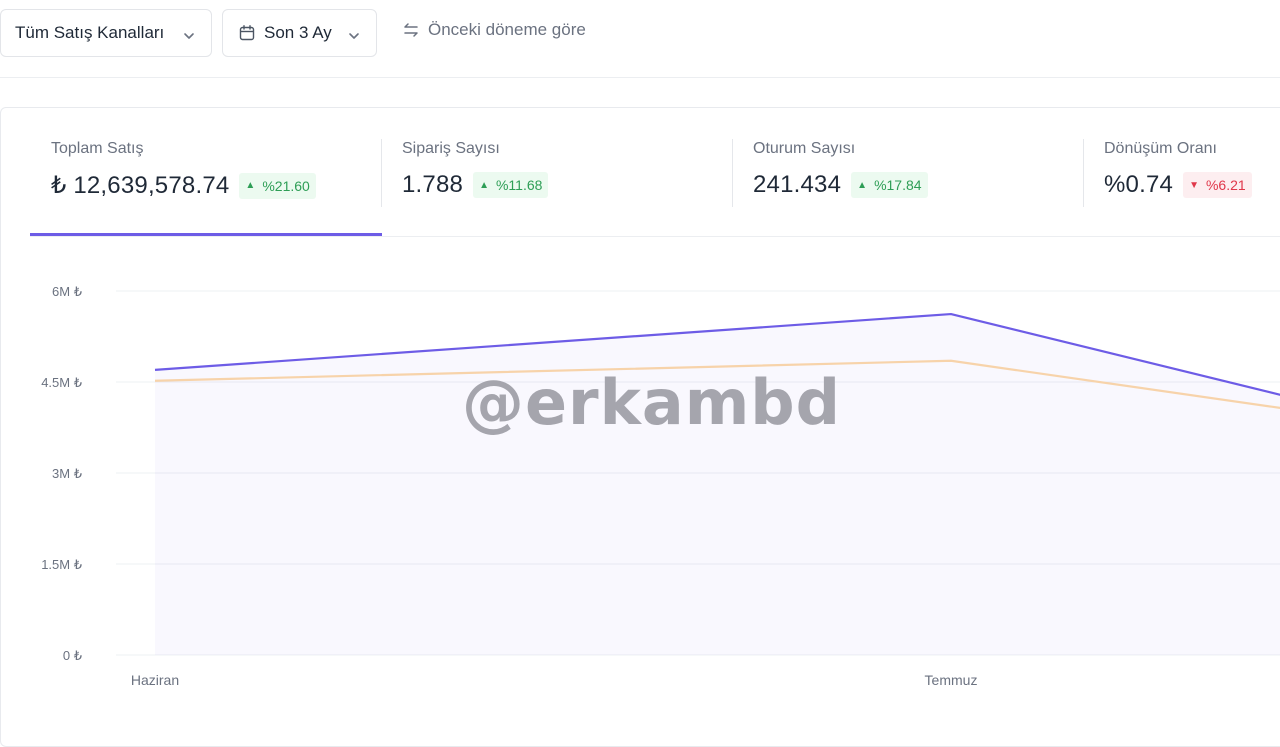  What do you see at coordinates (451, 148) in the screenshot?
I see `kpi-label: Sipariş Sayısı` at bounding box center [451, 148].